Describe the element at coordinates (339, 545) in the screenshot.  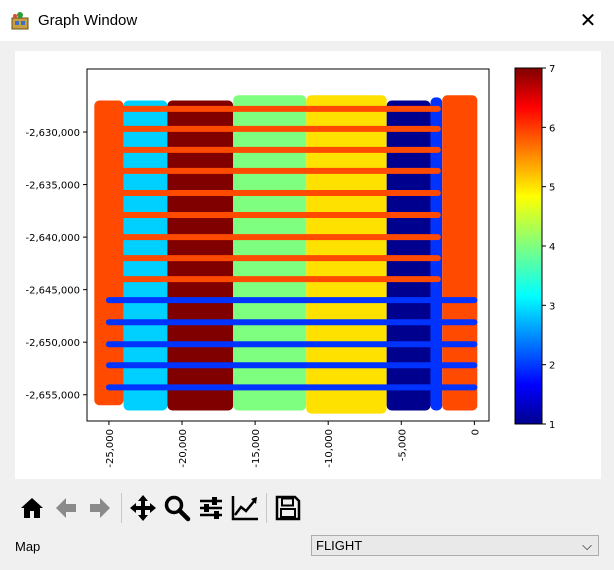
I see `map-select-value: FLIGHT` at that location.